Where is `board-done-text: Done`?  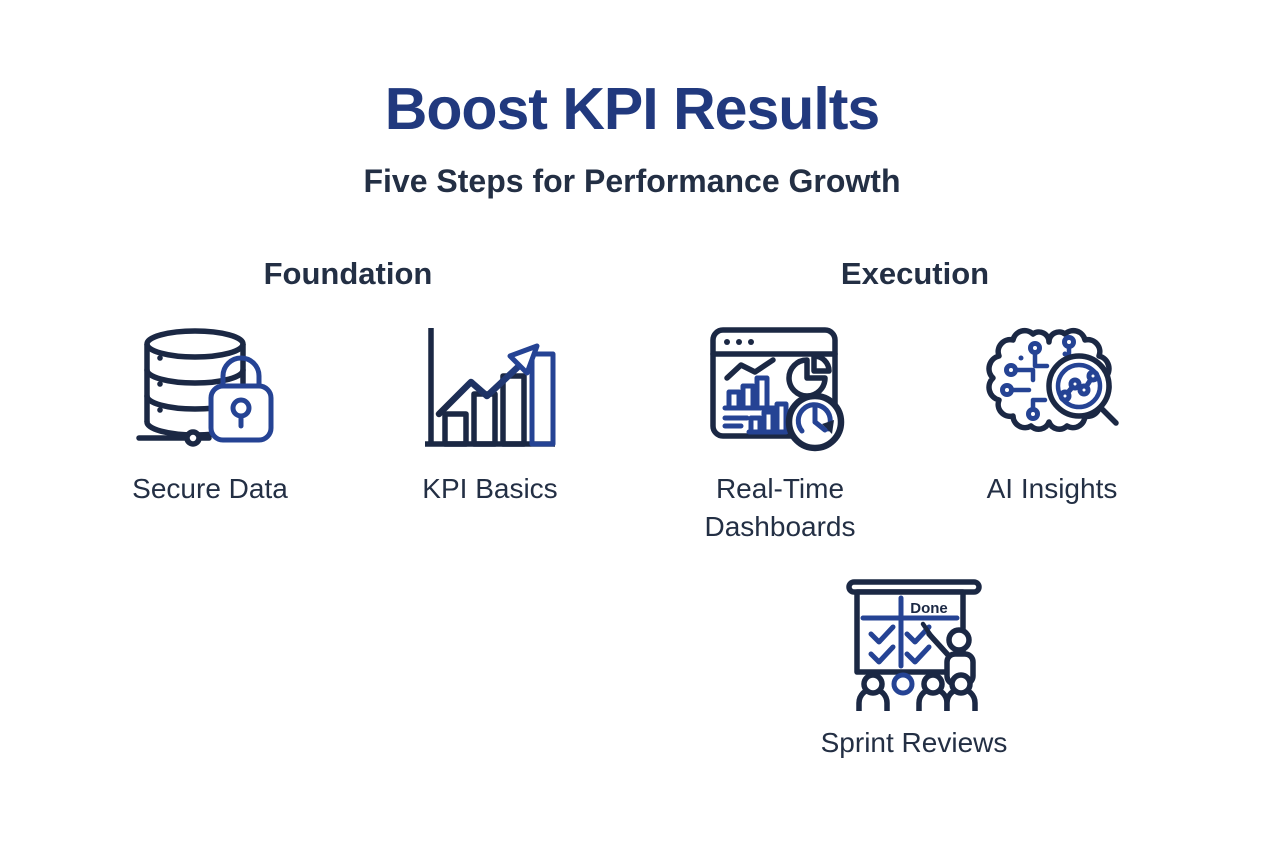
board-done-text: Done is located at coordinates (929, 608).